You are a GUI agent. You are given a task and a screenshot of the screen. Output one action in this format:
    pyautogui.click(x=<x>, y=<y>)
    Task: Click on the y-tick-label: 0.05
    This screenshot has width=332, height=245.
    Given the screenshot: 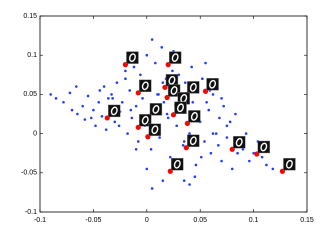 What is the action you would take?
    pyautogui.click(x=30, y=94)
    